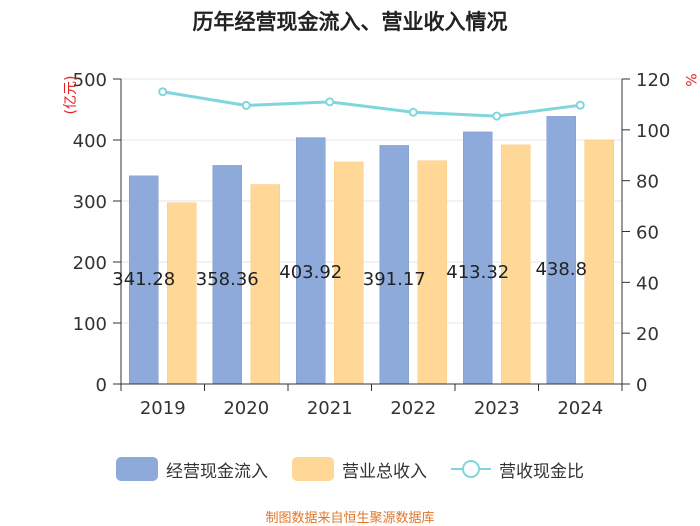  What do you see at coordinates (647, 182) in the screenshot?
I see `y-right-tick-label: 80` at bounding box center [647, 182].